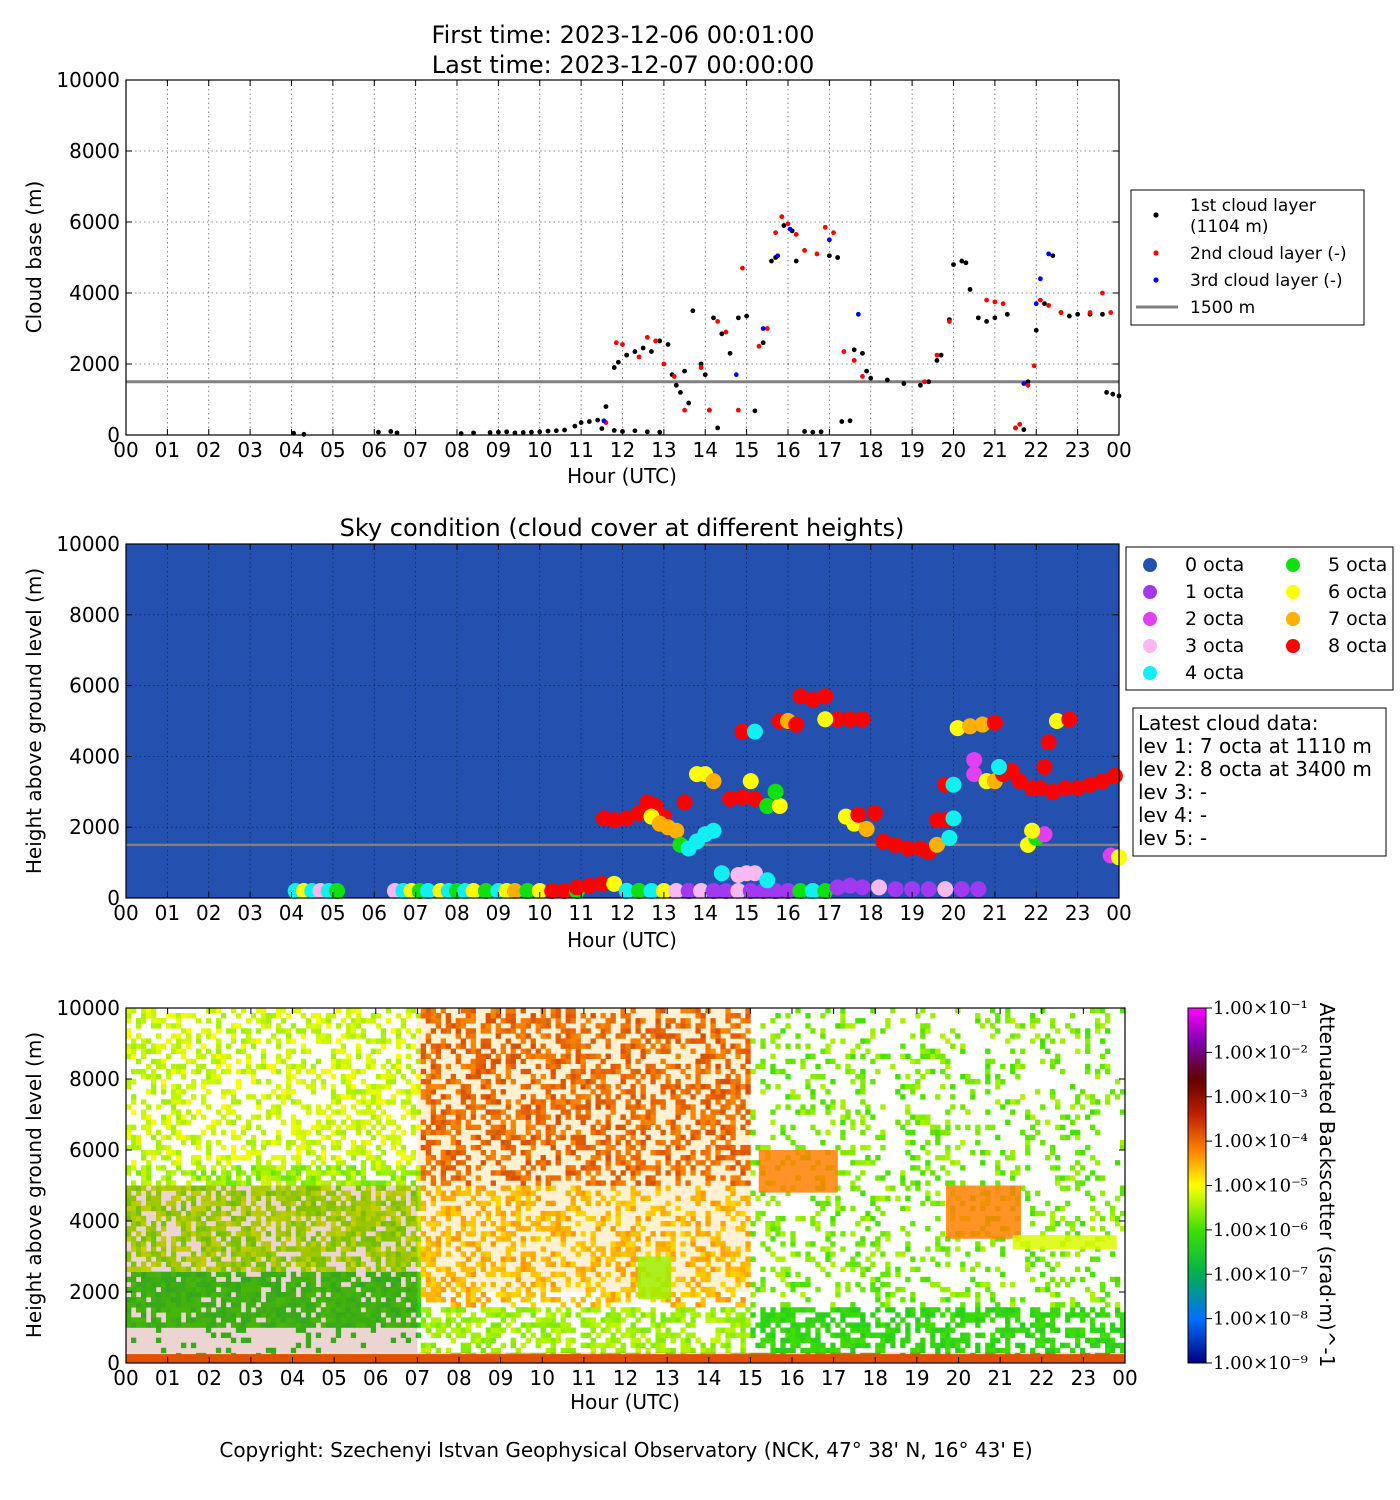 The height and width of the screenshot is (1500, 1400). I want to click on cloud-base-point-layer3, so click(778, 256).